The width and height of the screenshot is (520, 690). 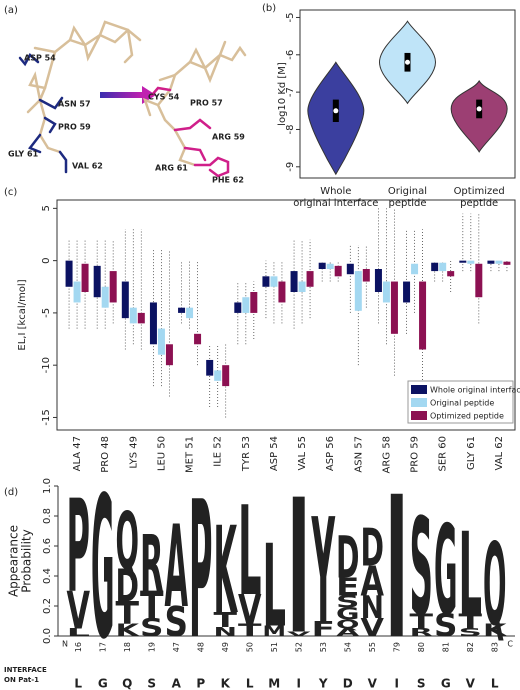 I want to click on logo-letter: R, so click(x=422, y=633).